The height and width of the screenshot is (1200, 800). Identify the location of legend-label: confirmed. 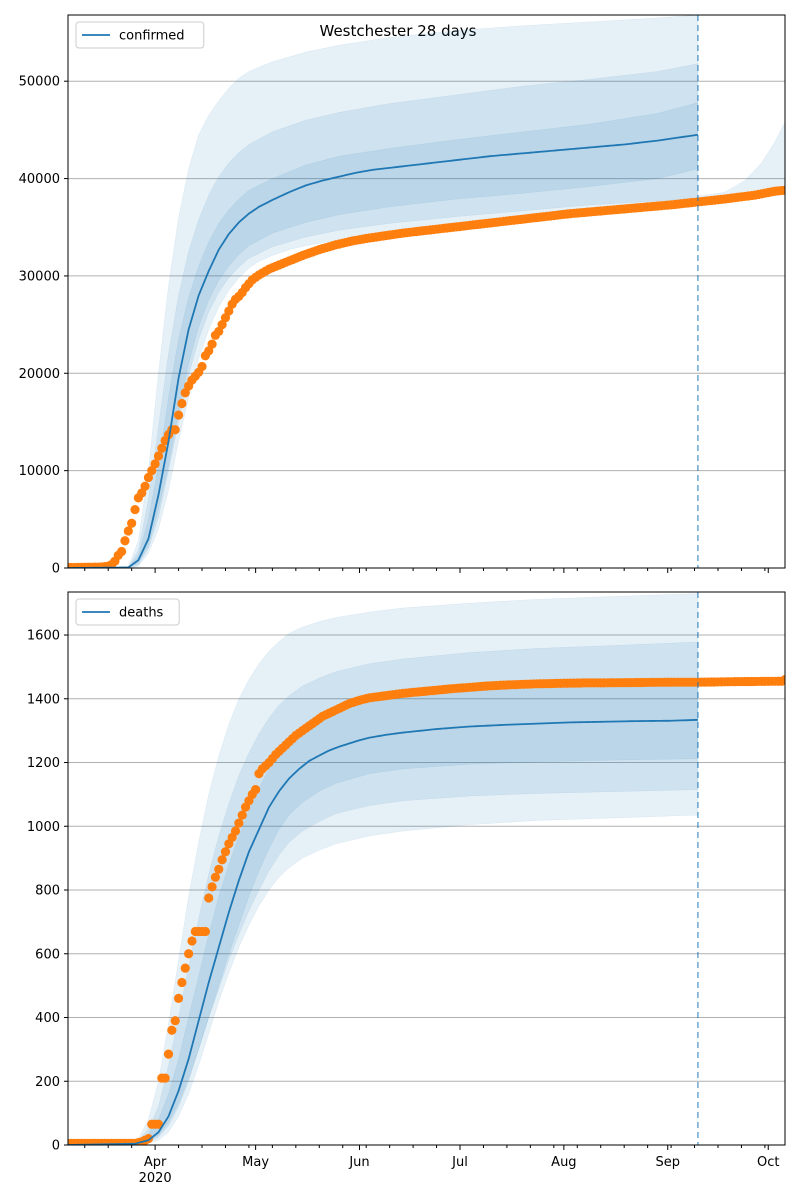
(152, 36).